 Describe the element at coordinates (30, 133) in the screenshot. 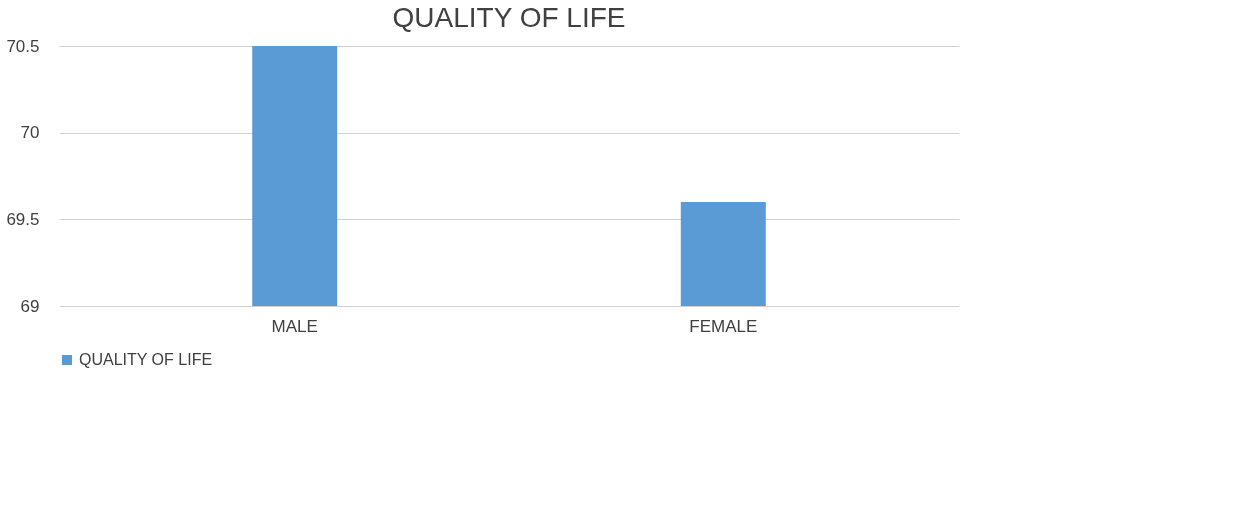

I see `y-tick-label: 70` at that location.